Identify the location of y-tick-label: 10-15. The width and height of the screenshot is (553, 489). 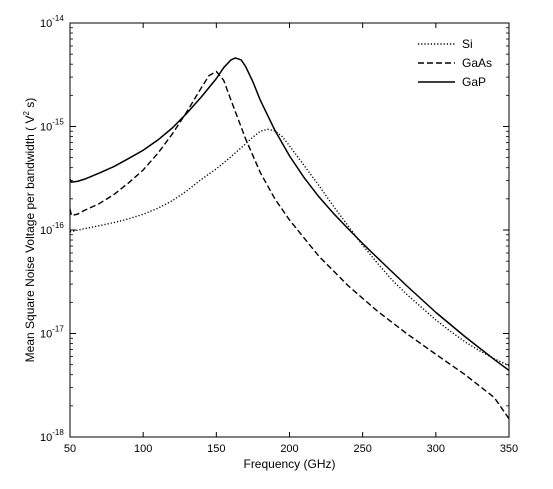
(52, 126).